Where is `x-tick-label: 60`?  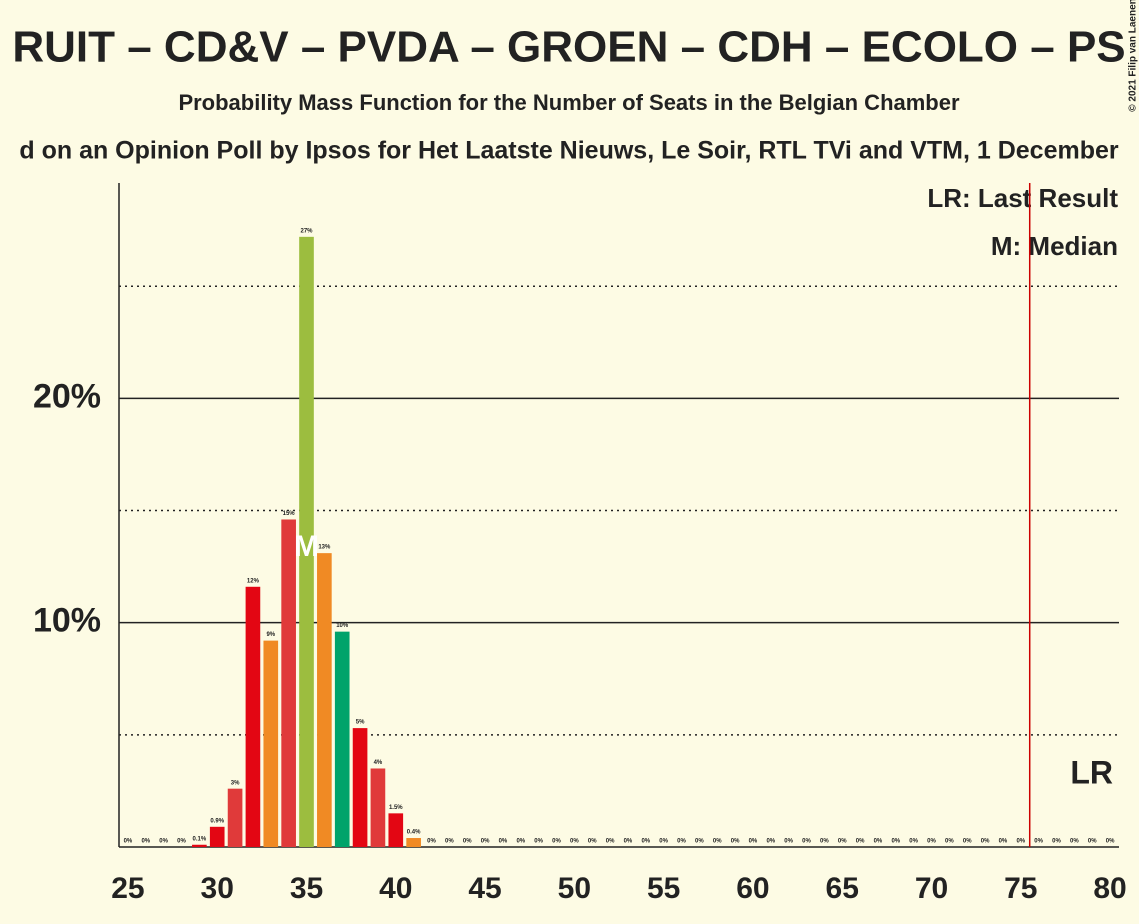
x-tick-label: 60 is located at coordinates (752, 888).